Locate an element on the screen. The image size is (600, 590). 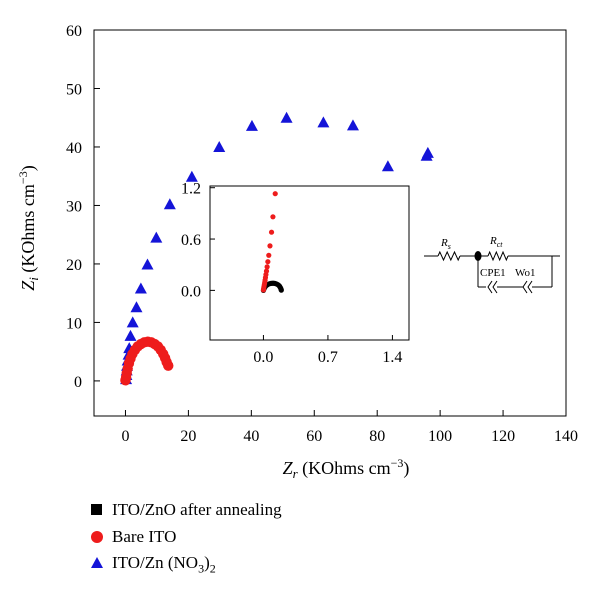
y-tick-label: 0 is located at coordinates (78, 382).